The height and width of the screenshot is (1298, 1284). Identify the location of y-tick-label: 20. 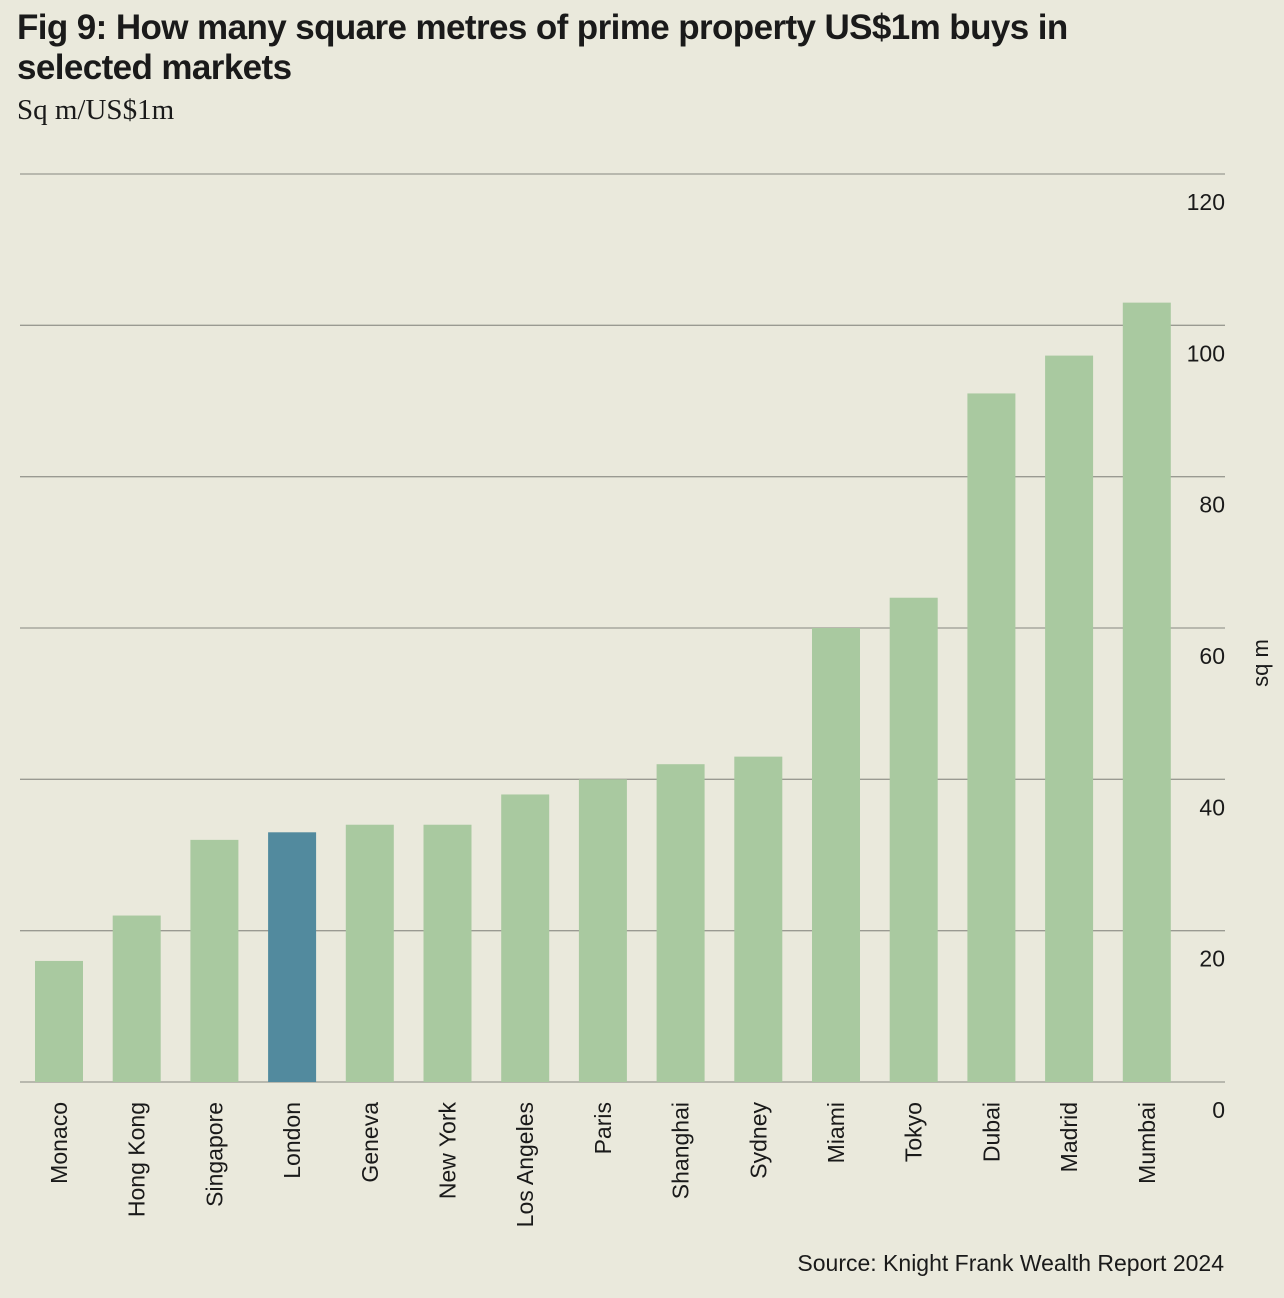
(1212, 959).